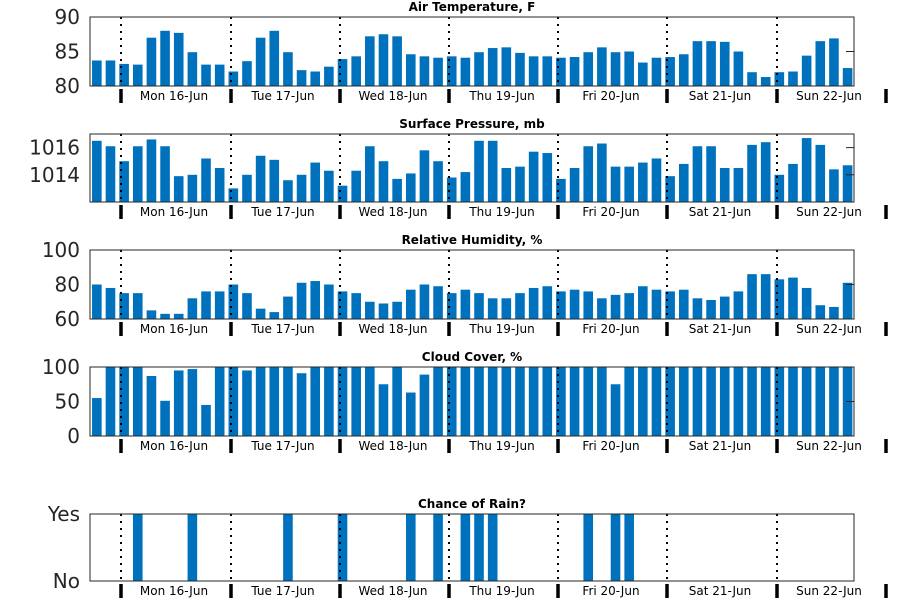  What do you see at coordinates (61, 250) in the screenshot?
I see `y-tick-label: 100` at bounding box center [61, 250].